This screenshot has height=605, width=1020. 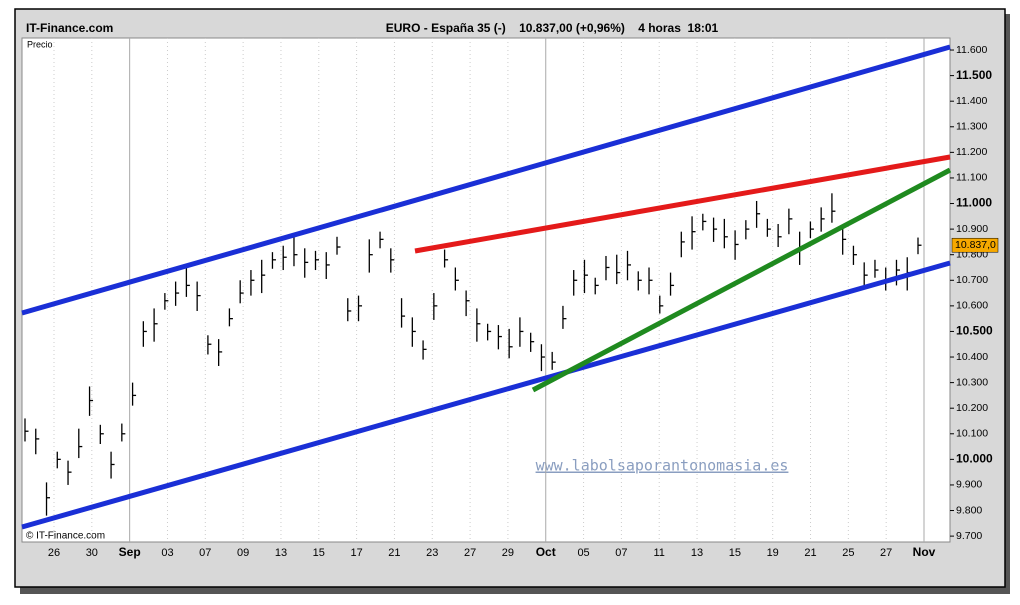 What do you see at coordinates (972, 229) in the screenshot?
I see `y-tick-label: 10.900` at bounding box center [972, 229].